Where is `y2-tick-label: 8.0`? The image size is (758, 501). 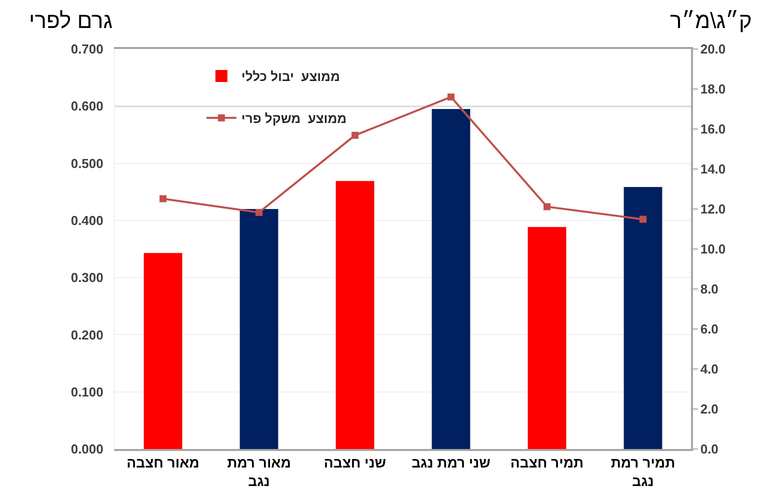
y2-tick-label: 8.0 is located at coordinates (709, 289).